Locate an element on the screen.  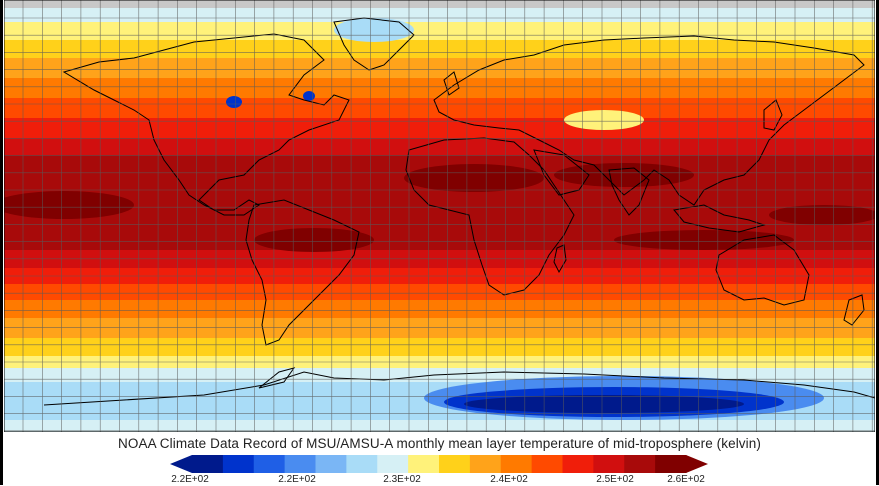
colorbar-tick-0: 2.2E+02 is located at coordinates (190, 479).